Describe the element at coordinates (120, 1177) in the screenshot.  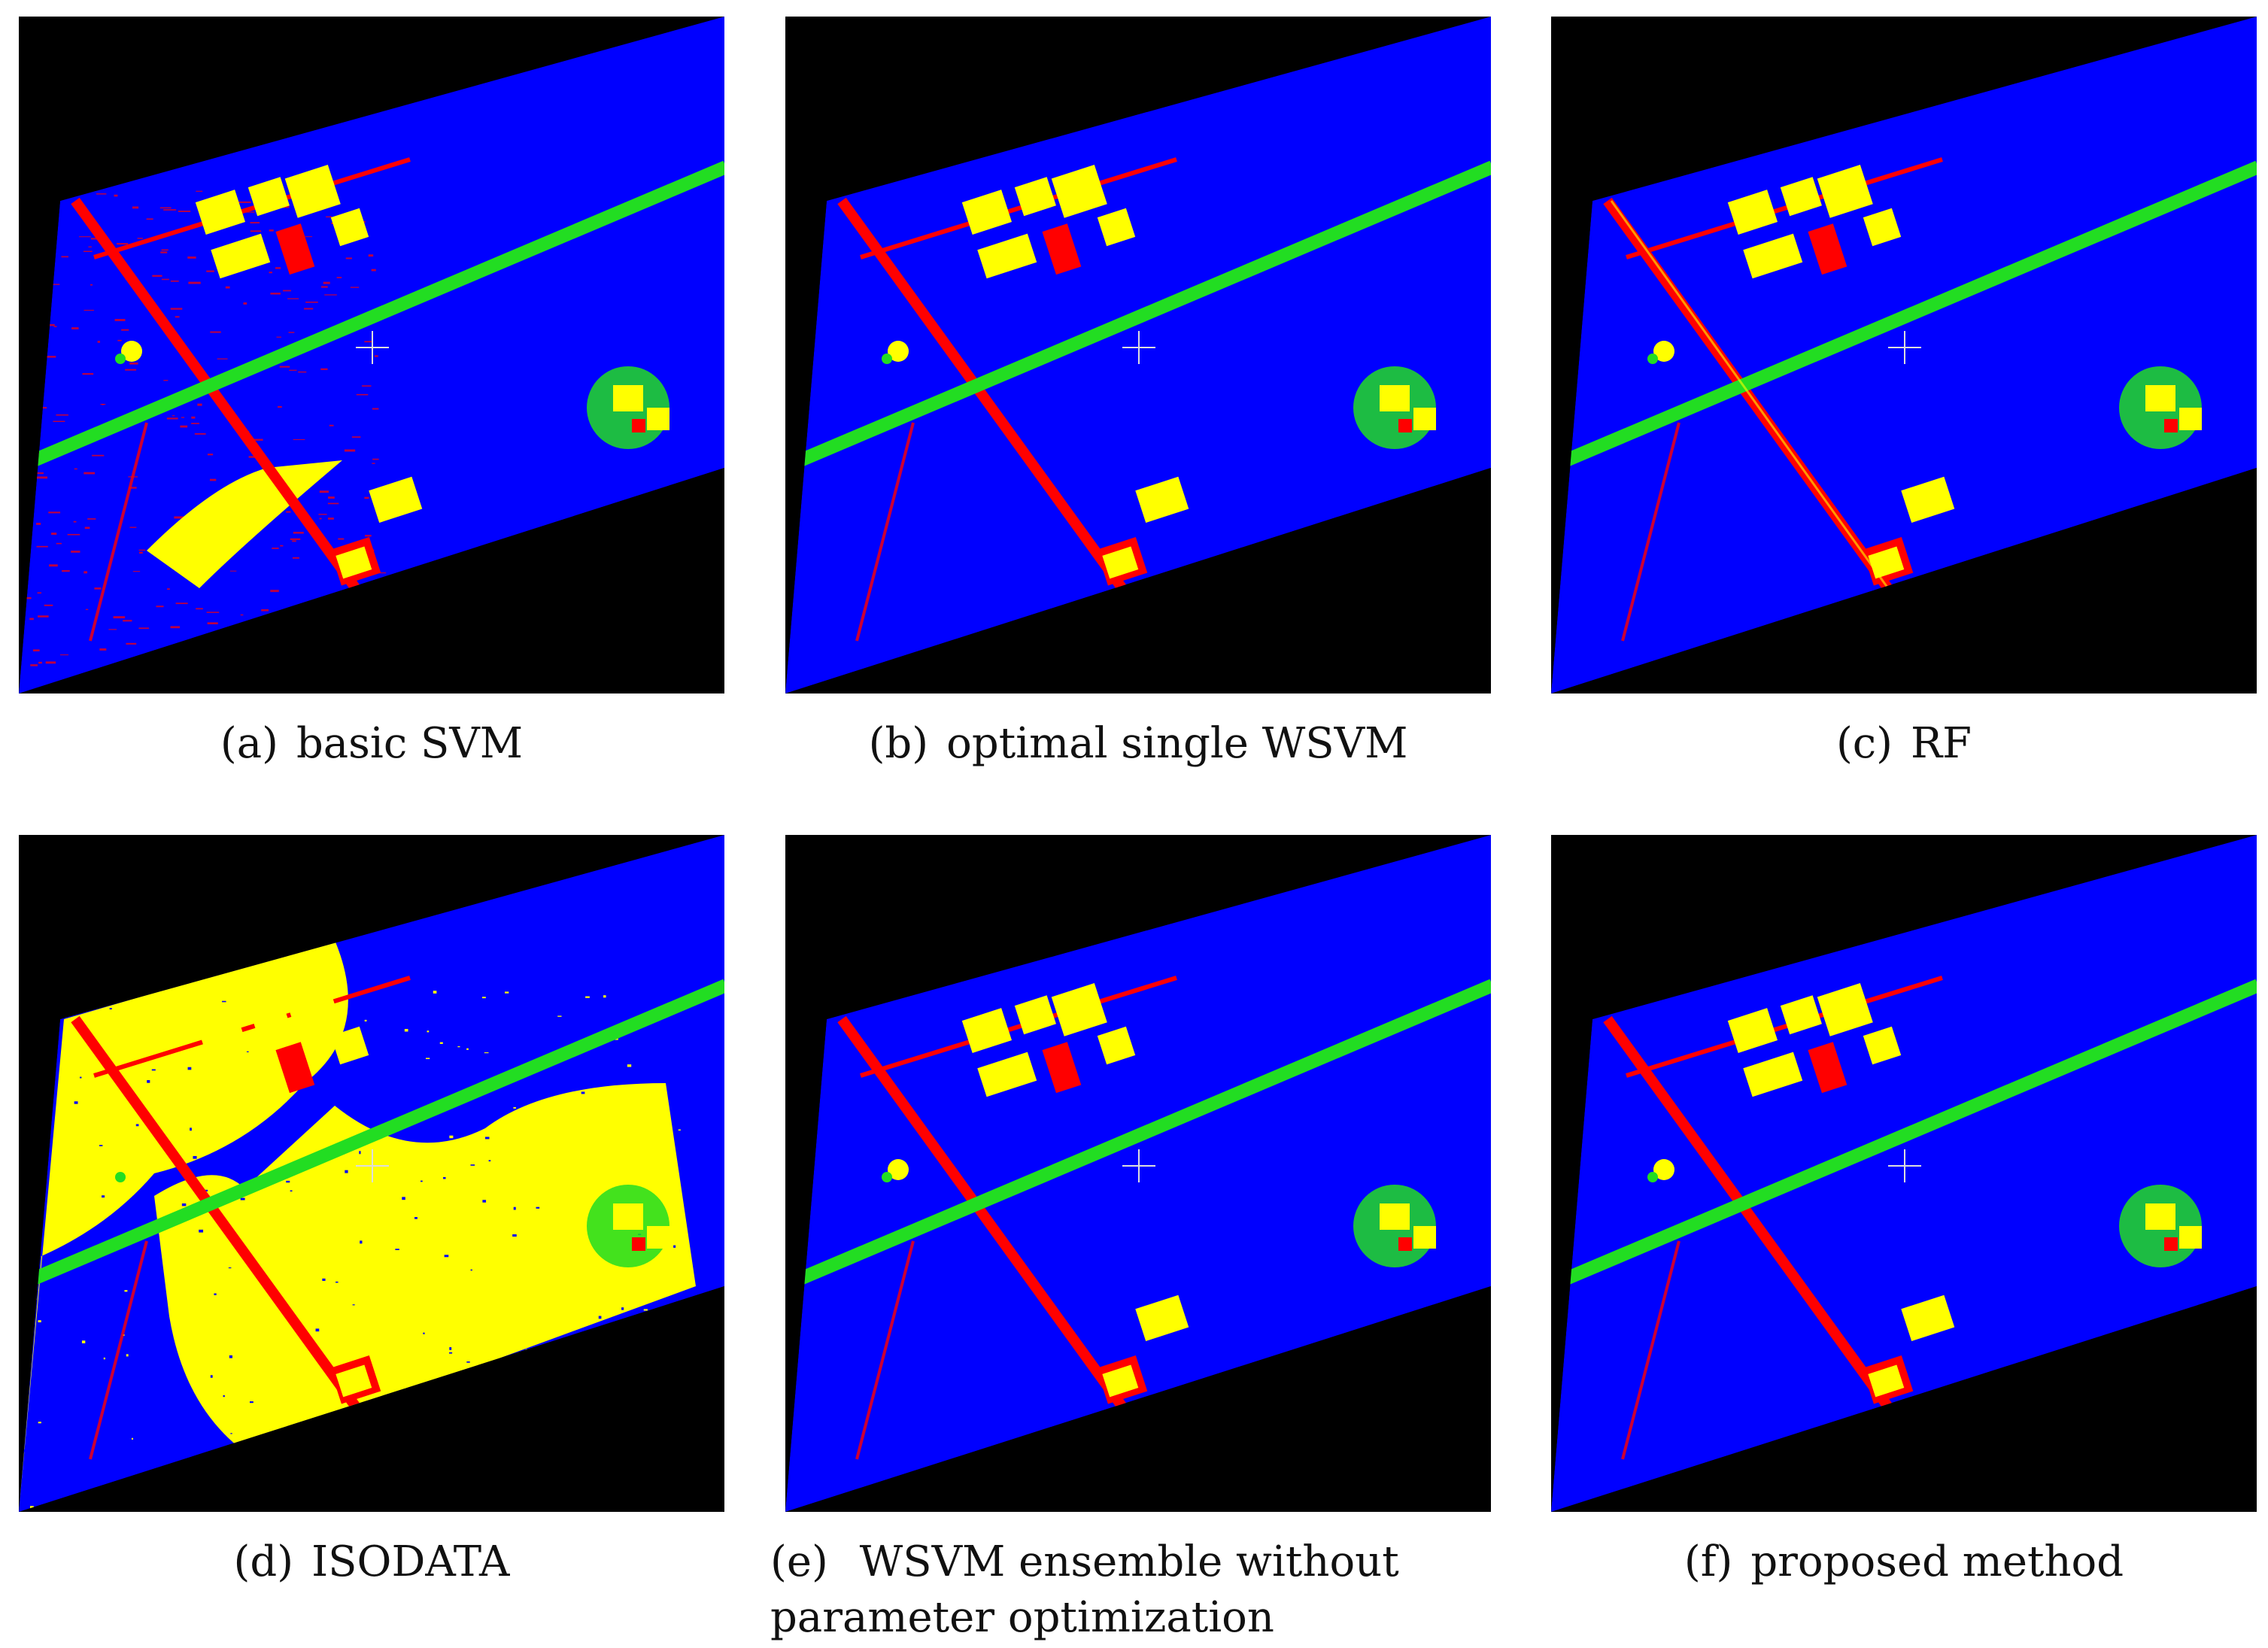
I see `small-tree` at that location.